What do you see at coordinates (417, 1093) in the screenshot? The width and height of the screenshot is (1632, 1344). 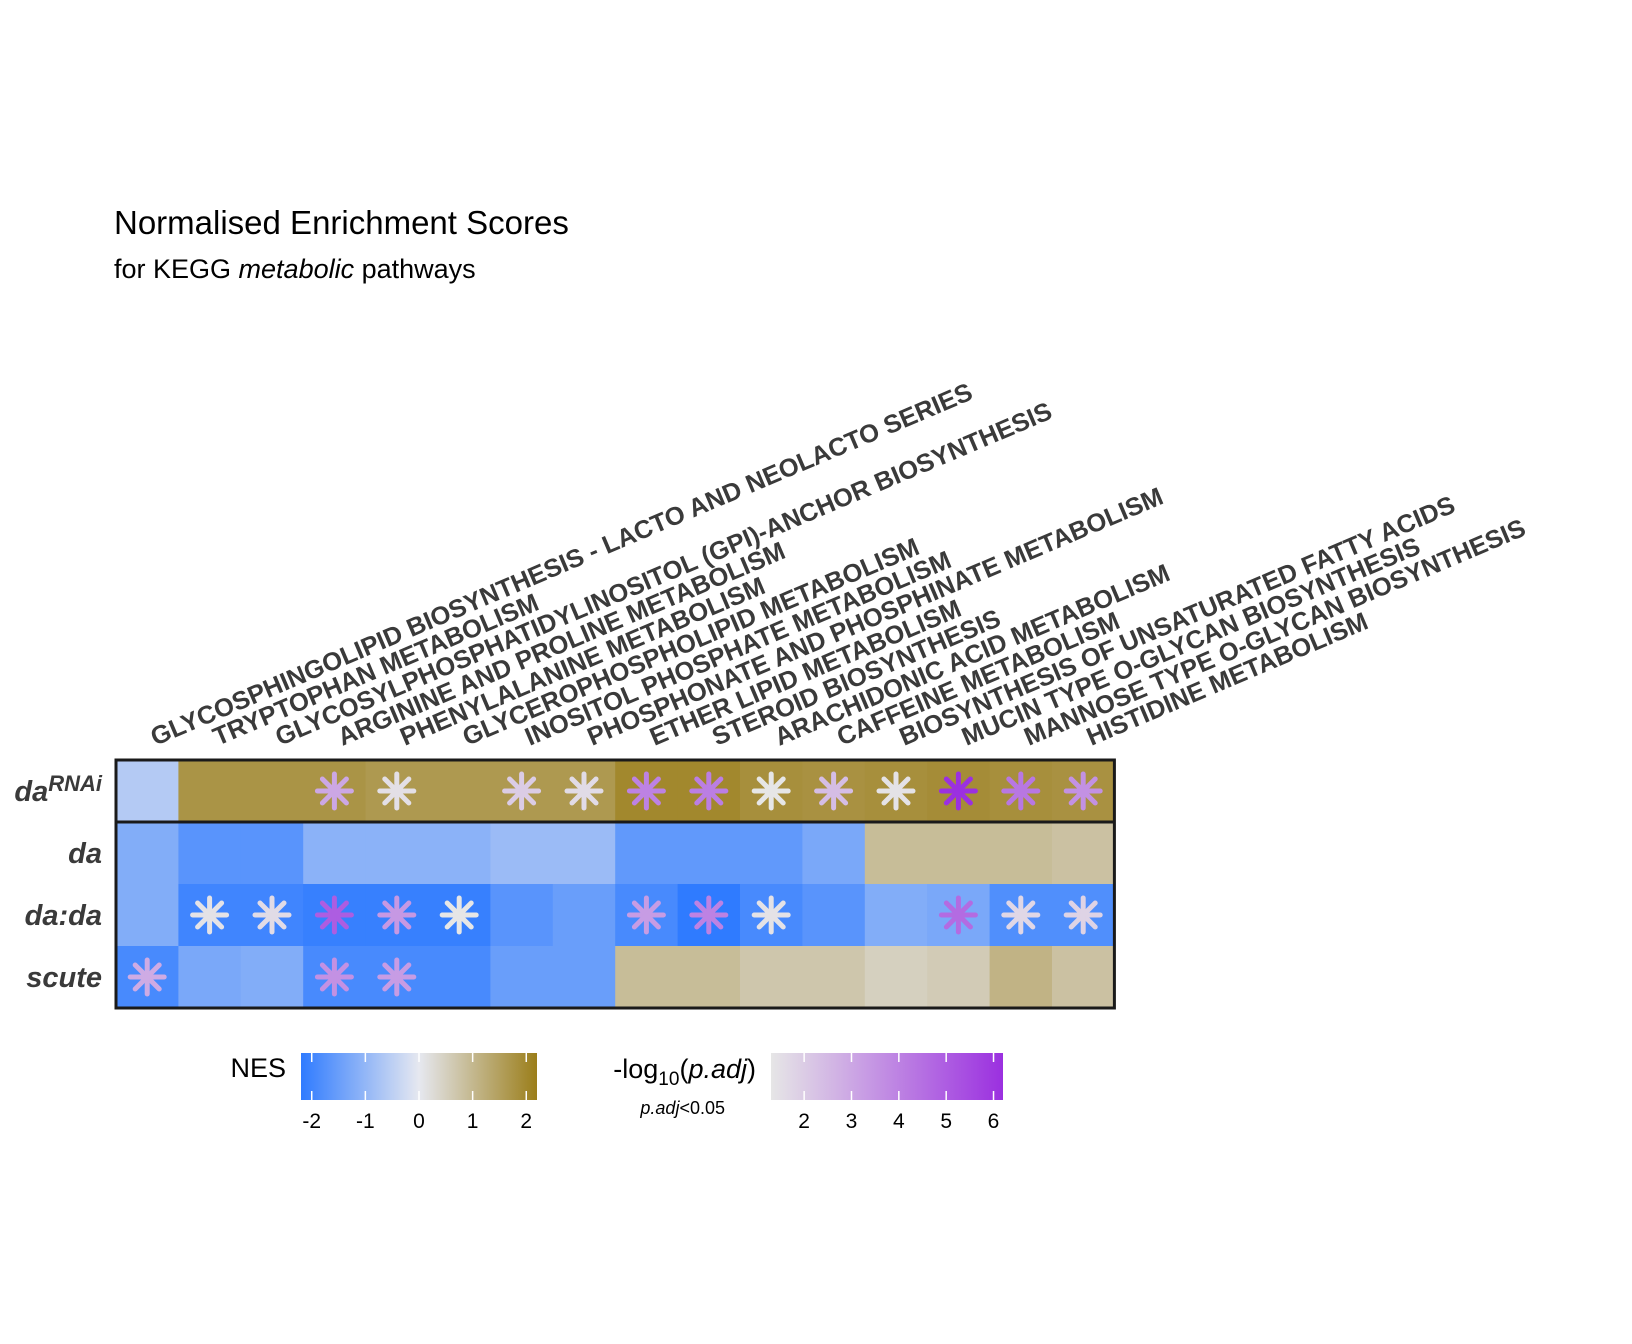 I see `nes-ticks: -2 -1 0 1 2` at bounding box center [417, 1093].